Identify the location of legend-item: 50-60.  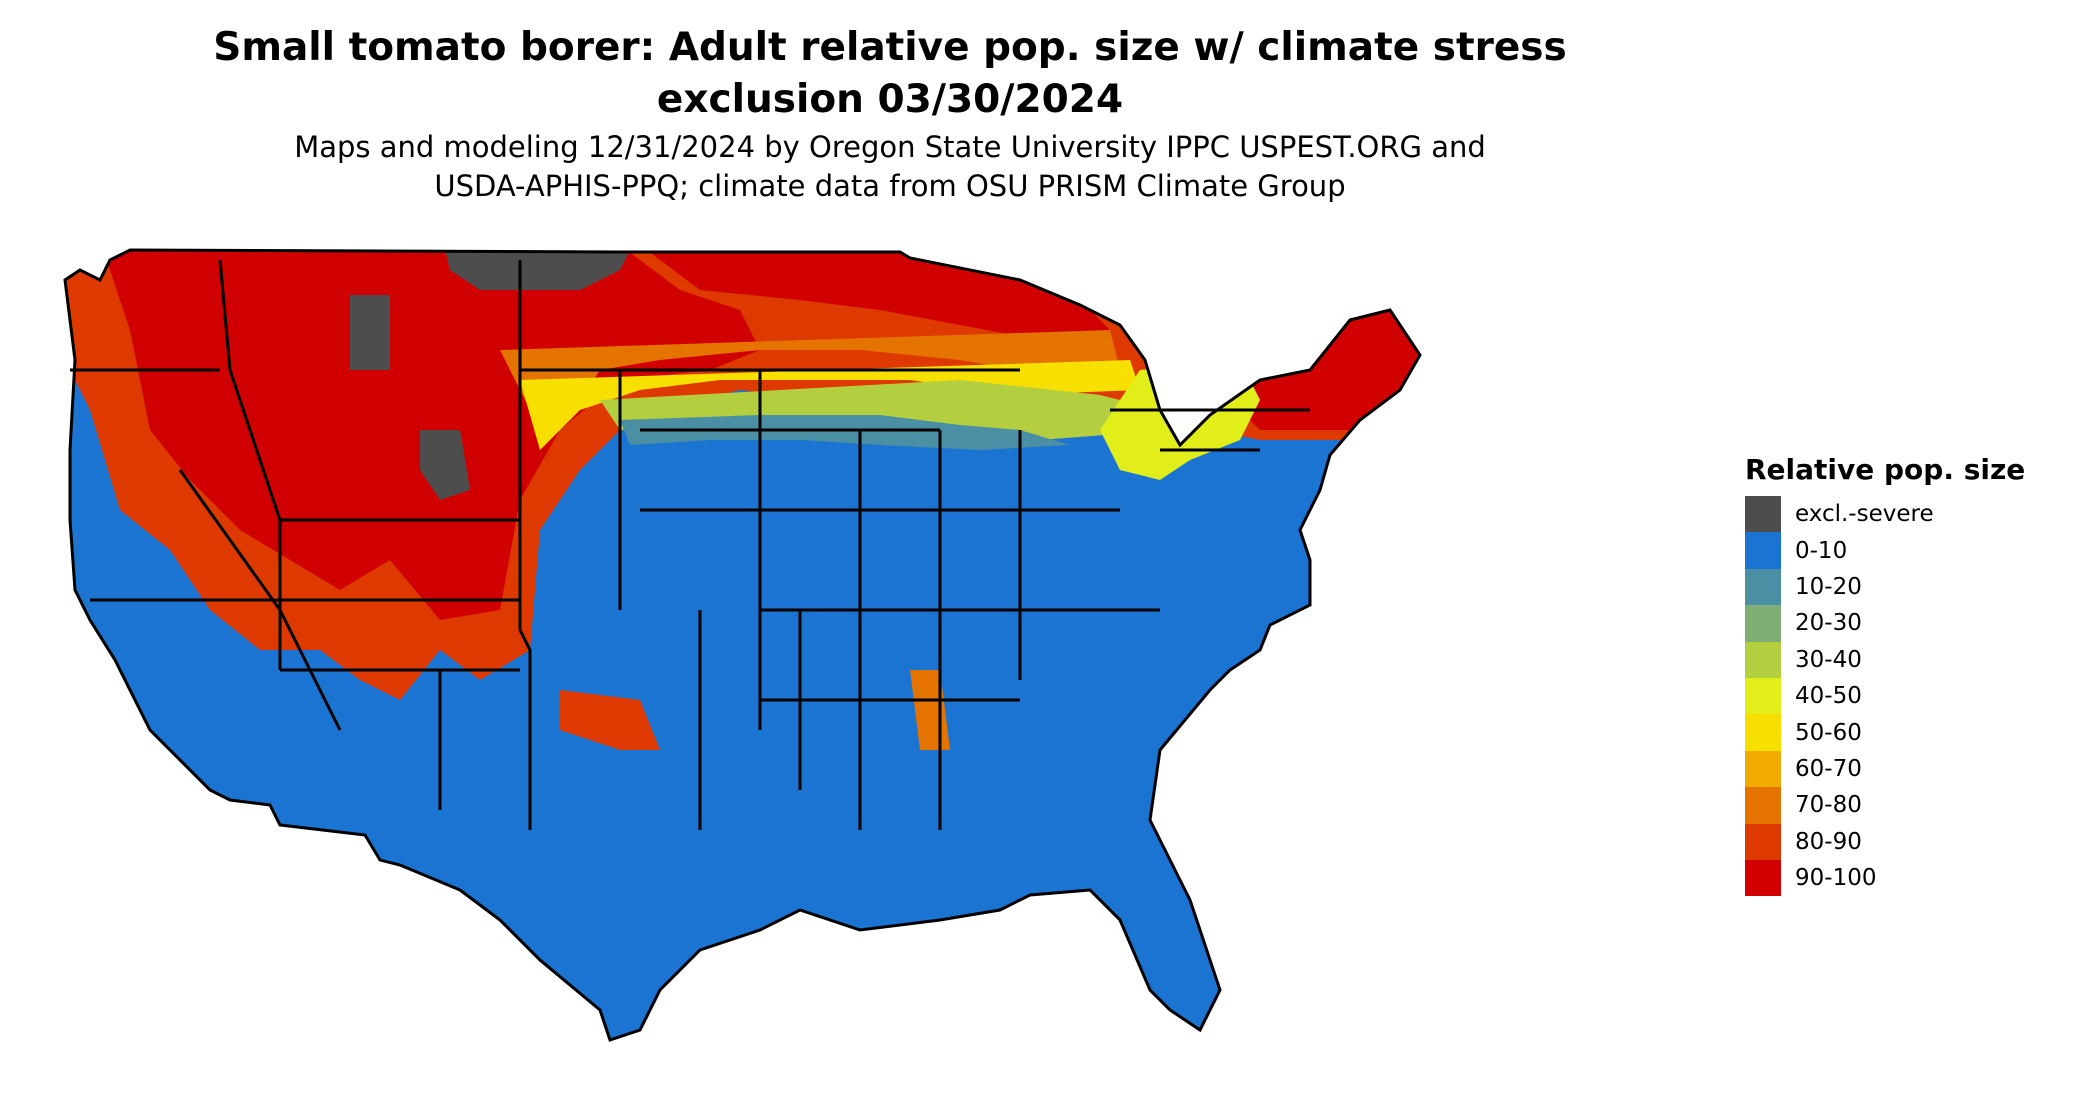
(1885, 732).